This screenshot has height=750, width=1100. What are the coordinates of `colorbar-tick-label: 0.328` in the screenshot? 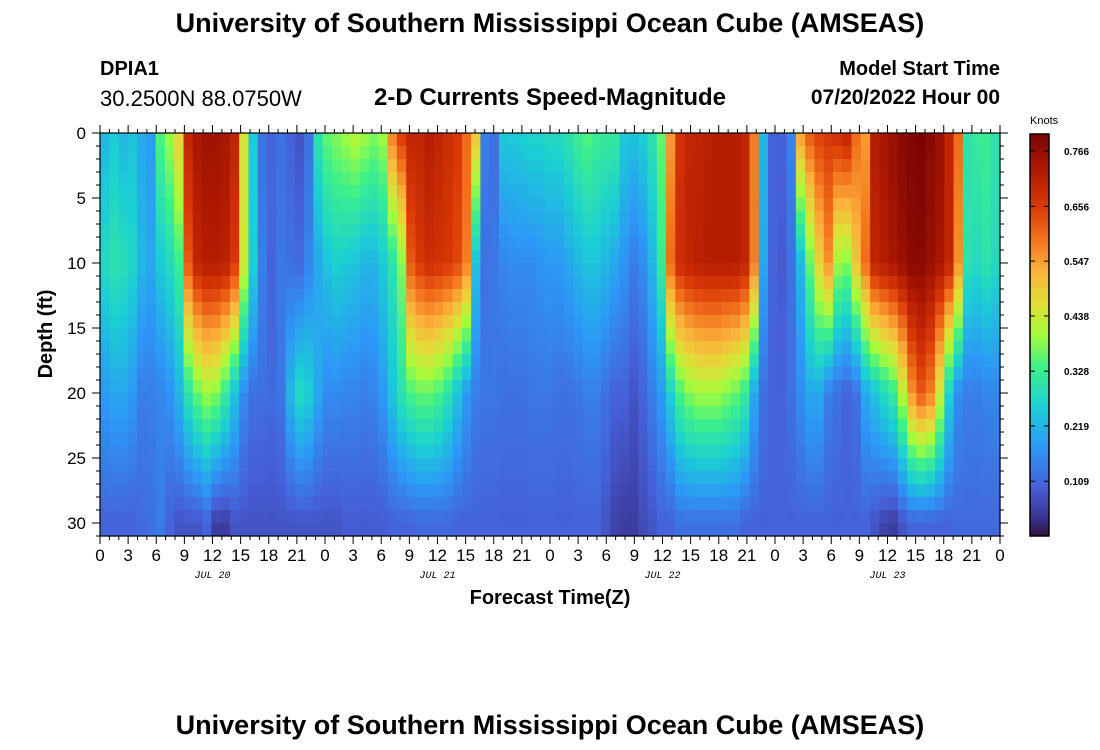 It's located at (1076, 372).